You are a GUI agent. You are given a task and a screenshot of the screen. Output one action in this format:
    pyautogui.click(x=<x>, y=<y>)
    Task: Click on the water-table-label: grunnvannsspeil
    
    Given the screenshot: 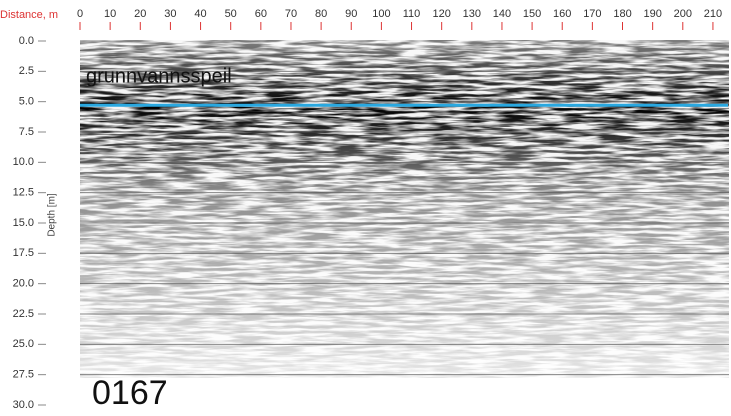 What is the action you would take?
    pyautogui.click(x=159, y=76)
    